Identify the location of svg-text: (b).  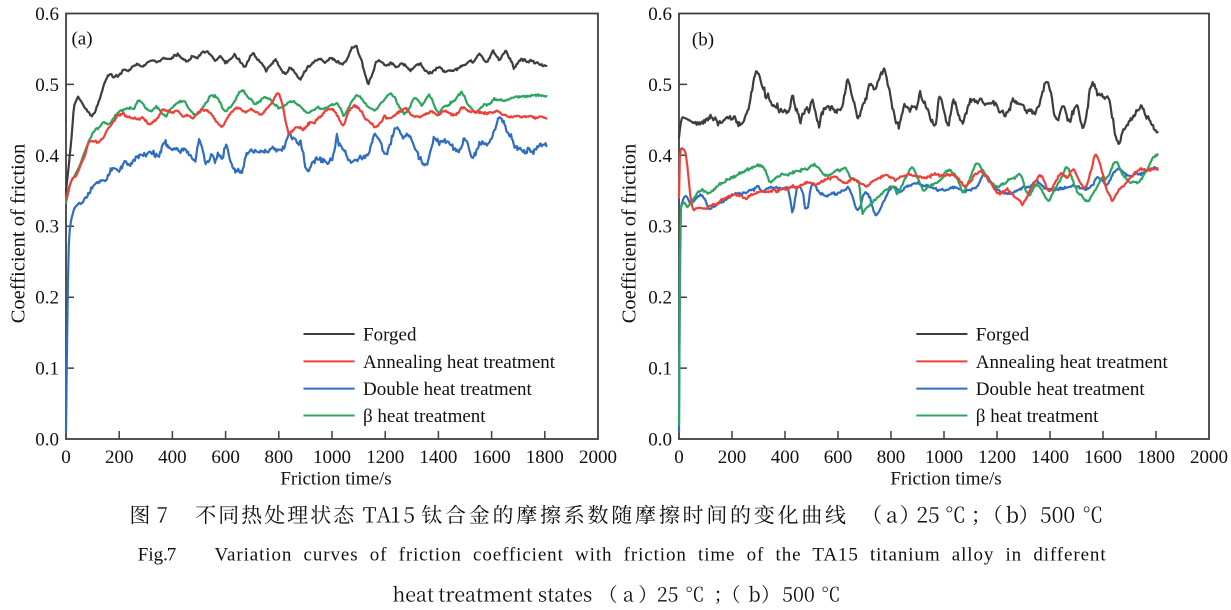
(703, 40).